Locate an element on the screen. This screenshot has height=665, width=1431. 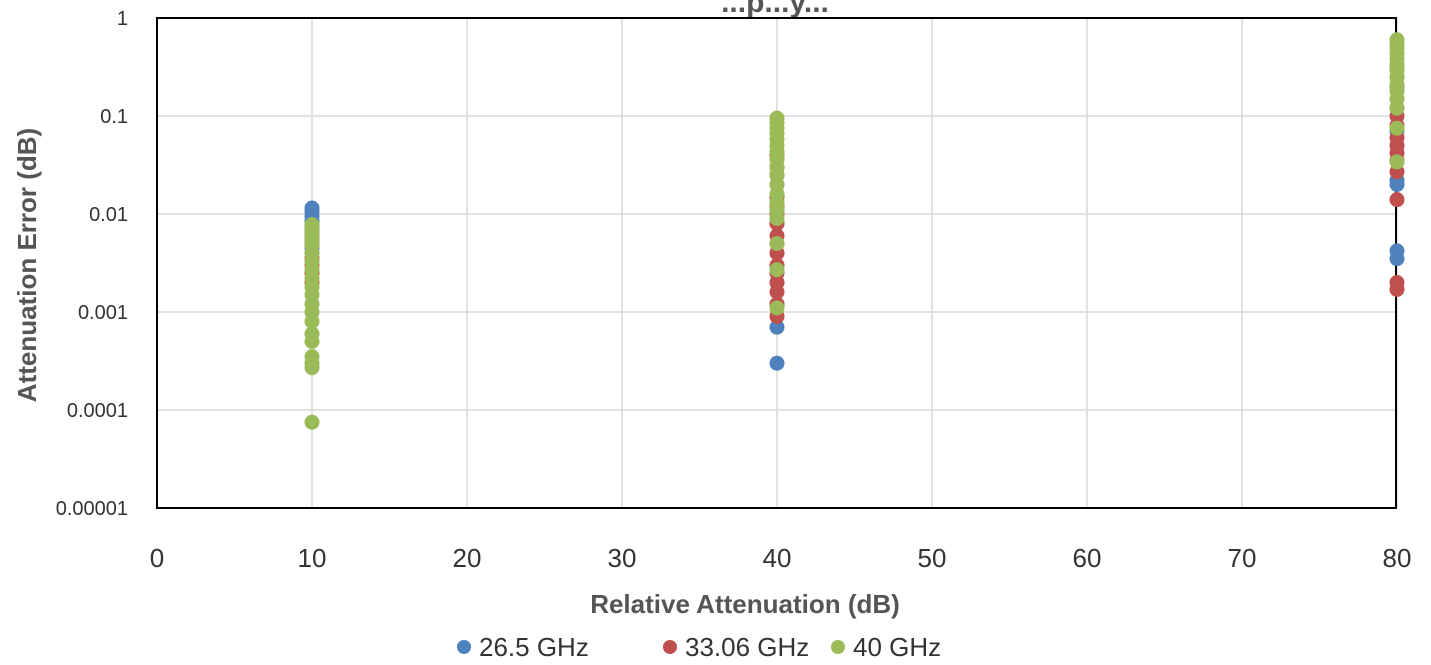
x-tick-labels: 0 10 20 30 40 50 60 70 80 is located at coordinates (781, 558).